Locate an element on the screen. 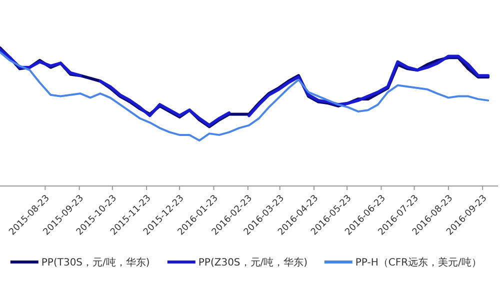  legend-label: PP(Z30S，元/吨，华东) is located at coordinates (253, 262).